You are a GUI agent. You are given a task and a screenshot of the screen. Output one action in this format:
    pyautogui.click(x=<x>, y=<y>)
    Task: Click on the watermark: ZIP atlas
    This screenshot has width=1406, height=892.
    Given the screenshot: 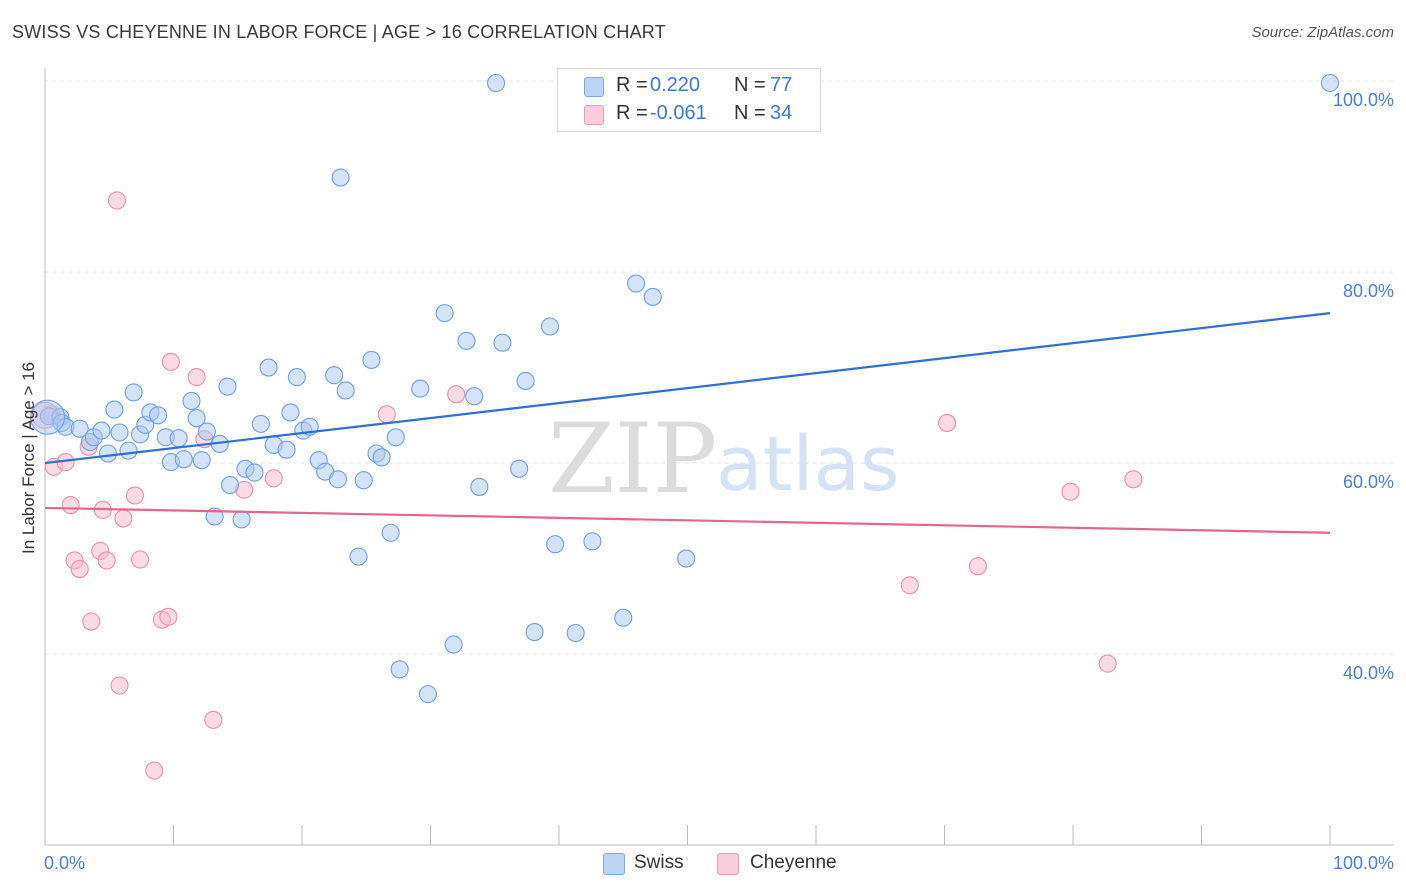 What is the action you would take?
    pyautogui.click(x=724, y=459)
    